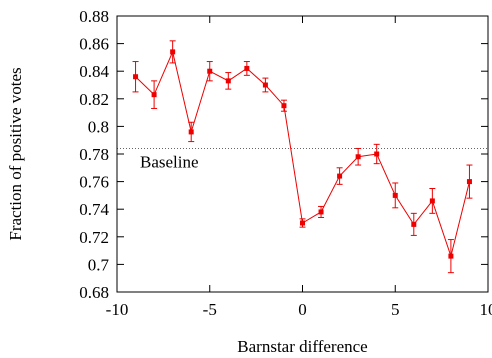 This screenshot has height=358, width=492. Describe the element at coordinates (94, 44) in the screenshot. I see `y-tick-label: 0.86` at that location.